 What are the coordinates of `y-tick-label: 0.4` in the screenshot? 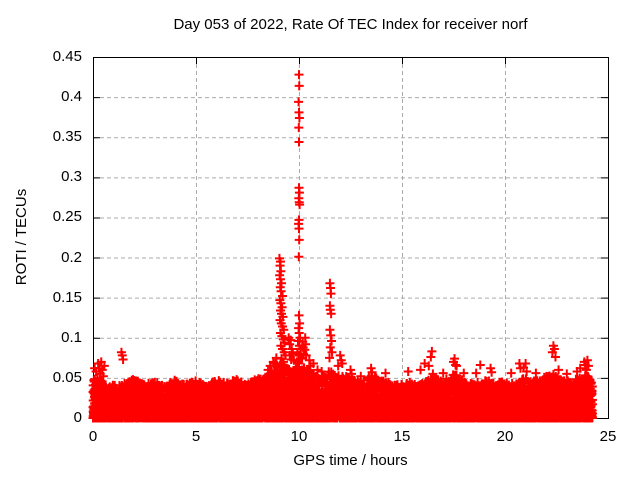 It's located at (71, 97).